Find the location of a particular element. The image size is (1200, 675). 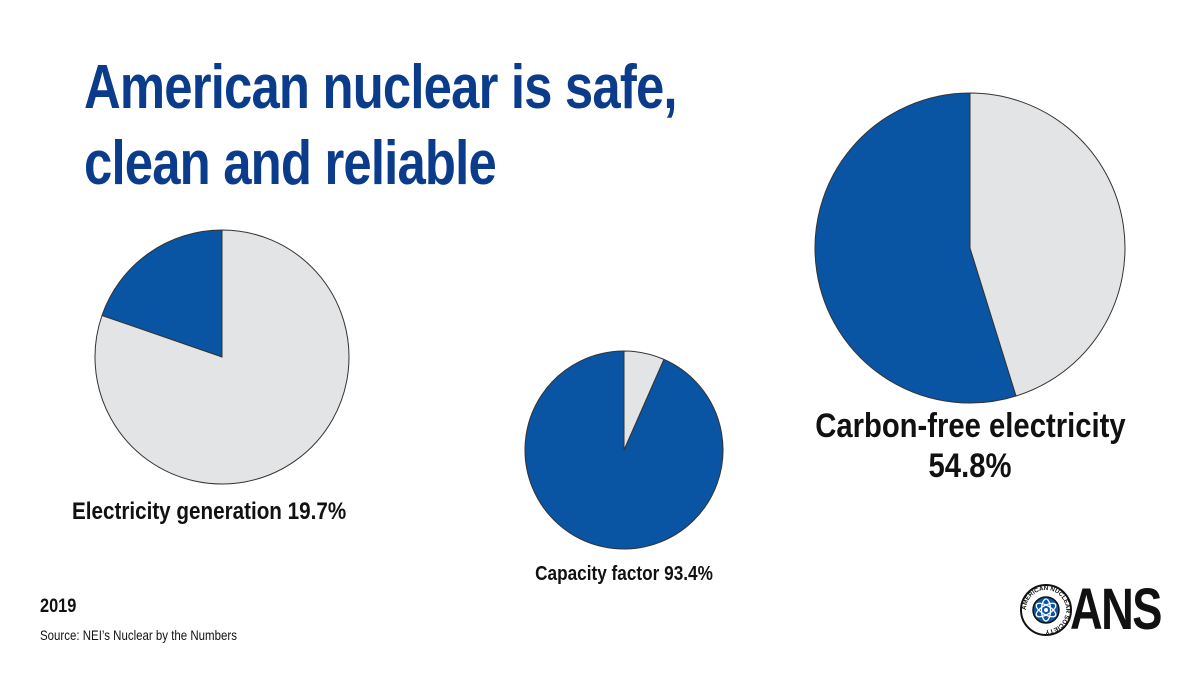

pie-carbon-free-electricity is located at coordinates (970, 248).